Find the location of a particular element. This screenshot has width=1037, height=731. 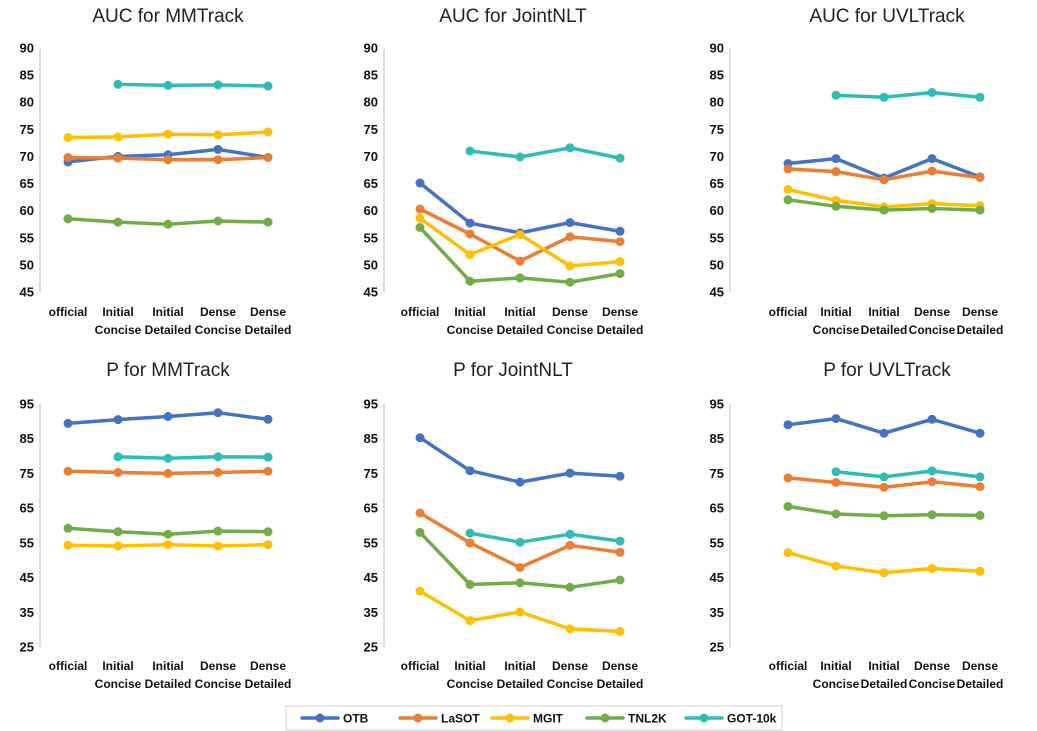

legend-label: LaSOT is located at coordinates (460, 719).